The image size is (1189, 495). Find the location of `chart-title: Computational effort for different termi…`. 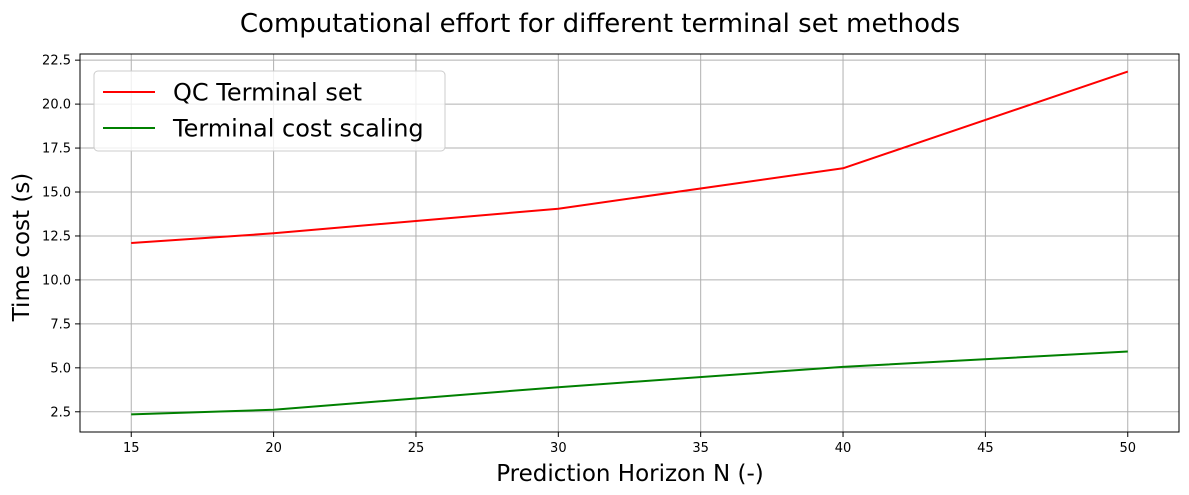

chart-title: Computational effort for different termi… is located at coordinates (600, 24).